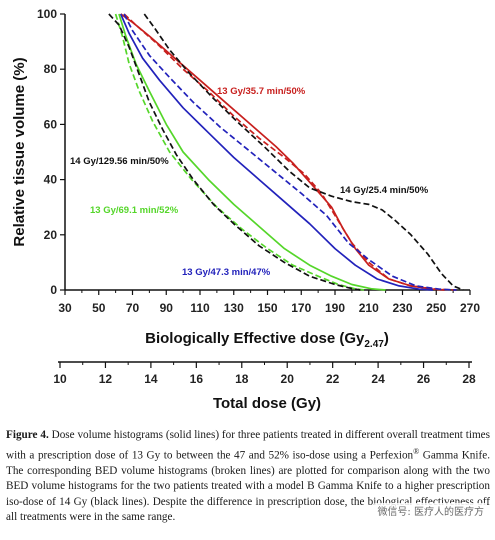 Image resolution: width=495 pixels, height=540 pixels. What do you see at coordinates (267, 403) in the screenshot?
I see `secondary-axis-title: Total dose (Gy)` at bounding box center [267, 403].